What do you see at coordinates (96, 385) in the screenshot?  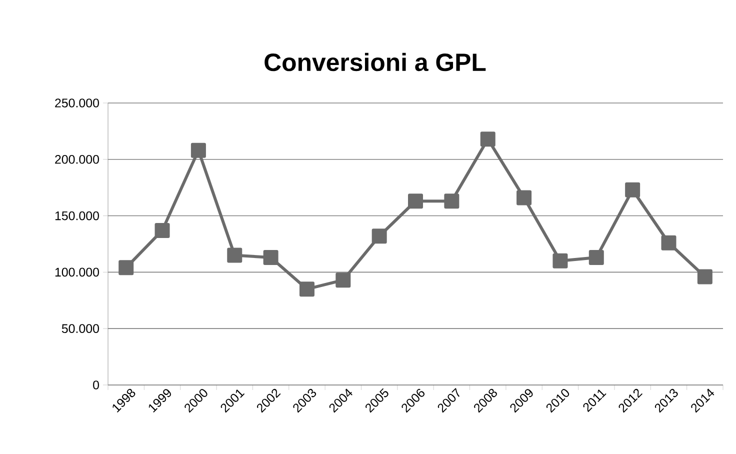 I see `y-tick-label: 0` at bounding box center [96, 385].